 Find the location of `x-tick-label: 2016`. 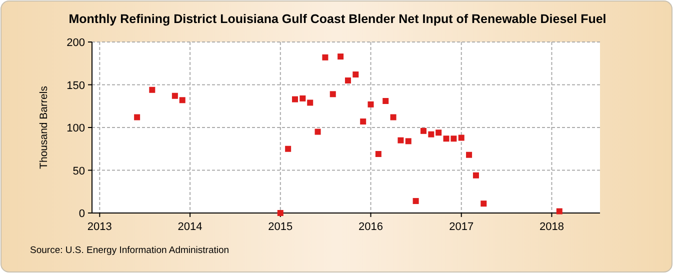

x-tick-label: 2016 is located at coordinates (370, 227).